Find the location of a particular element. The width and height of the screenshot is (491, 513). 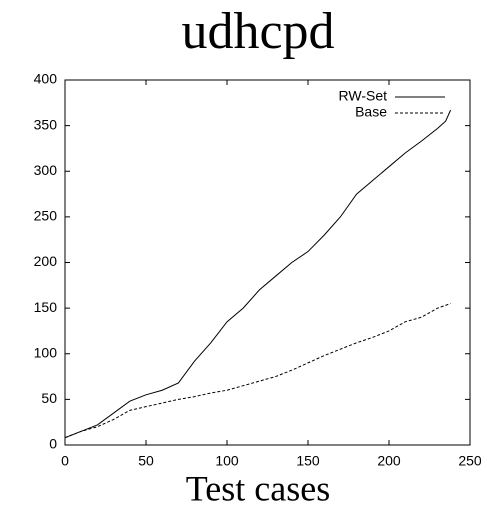

y-tick-label: 350 is located at coordinates (46, 124).